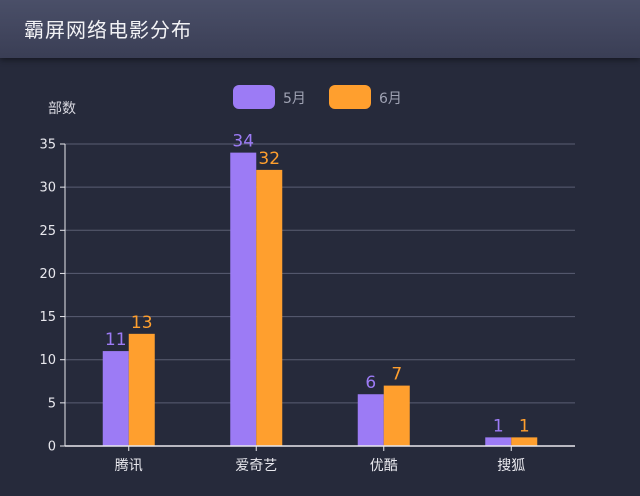 The height and width of the screenshot is (496, 640). I want to click on x-tick-label: 腾讯, so click(129, 465).